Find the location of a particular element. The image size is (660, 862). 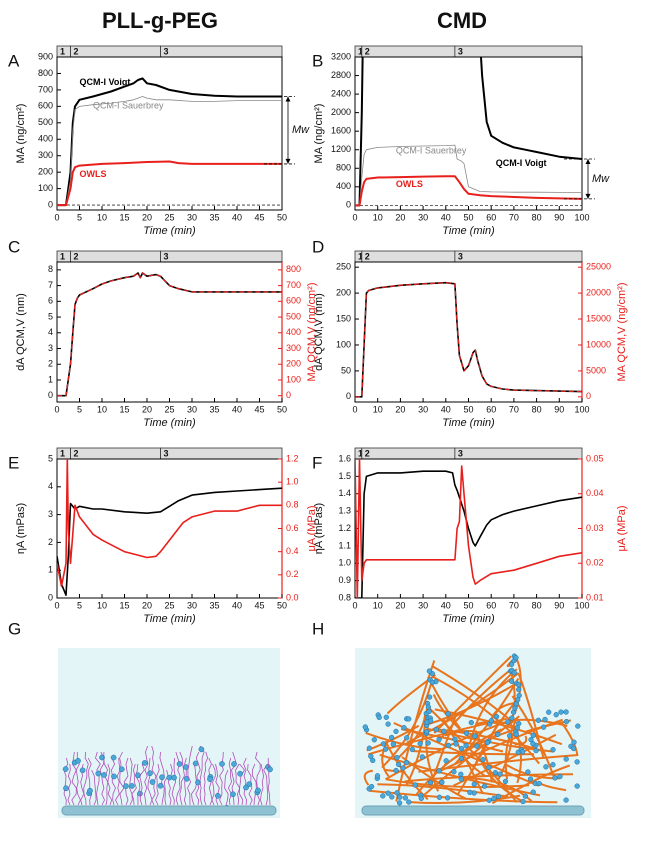

substrate is located at coordinates (473, 810).